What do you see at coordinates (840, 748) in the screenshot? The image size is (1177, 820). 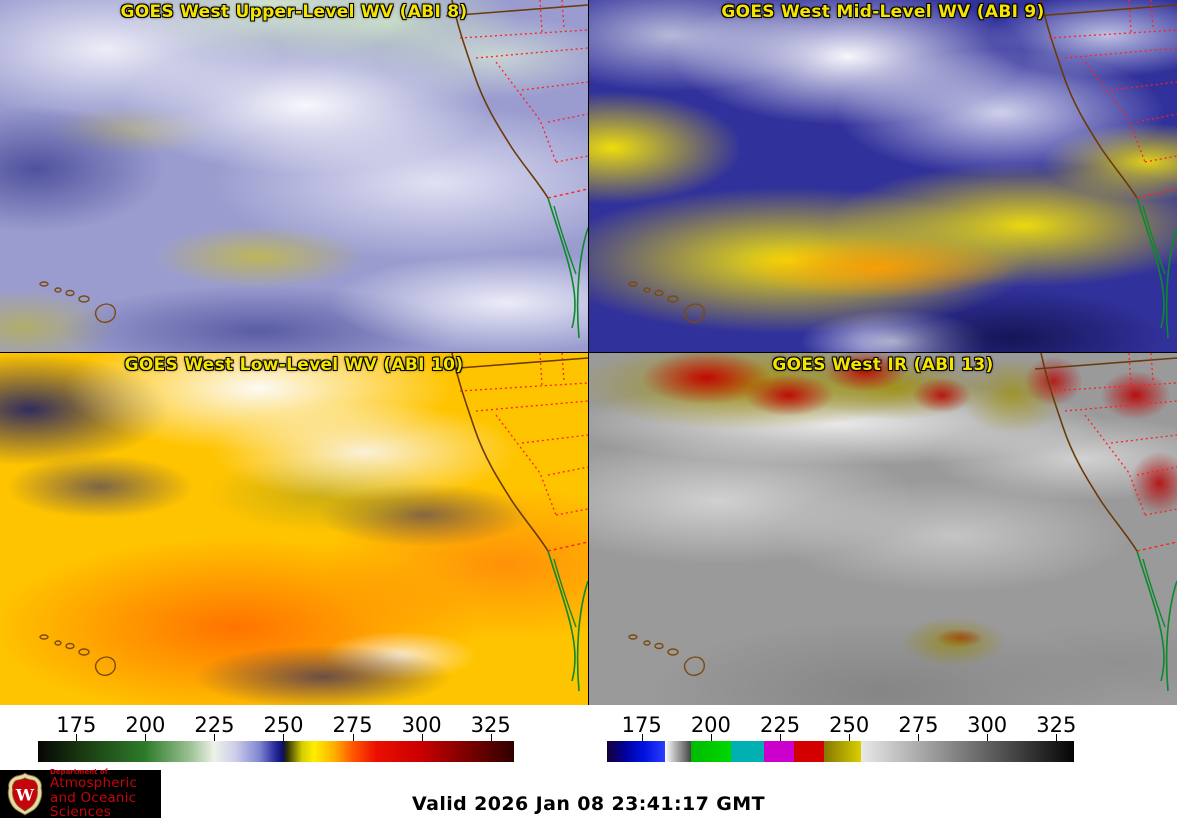 I see `ir-colorbar-gradient` at bounding box center [840, 748].